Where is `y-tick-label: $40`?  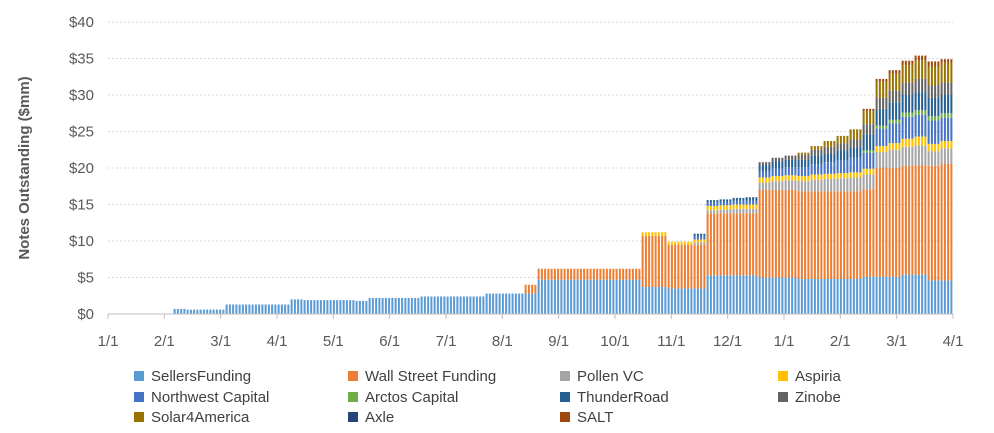
y-tick-label: $40 is located at coordinates (81, 22).